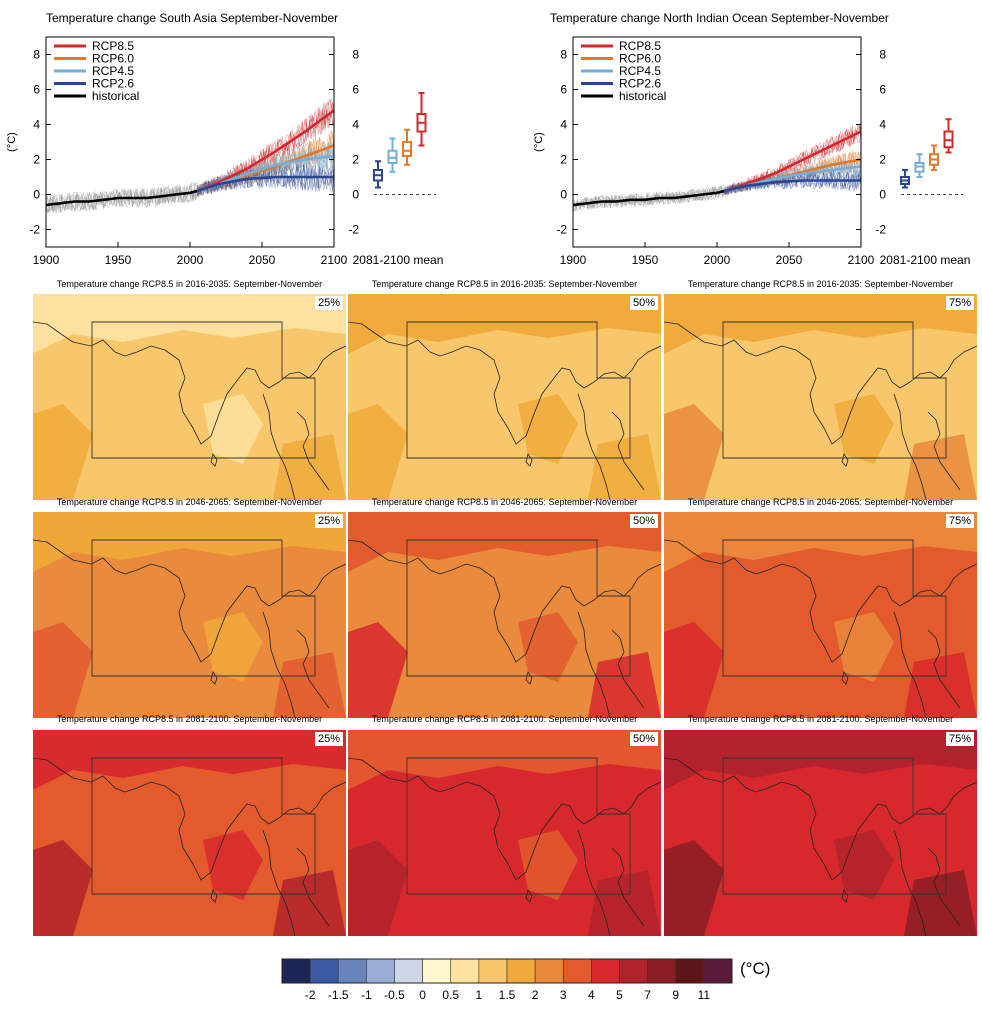  What do you see at coordinates (355, 195) in the screenshot?
I see `y-tick-label-right: 0` at bounding box center [355, 195].